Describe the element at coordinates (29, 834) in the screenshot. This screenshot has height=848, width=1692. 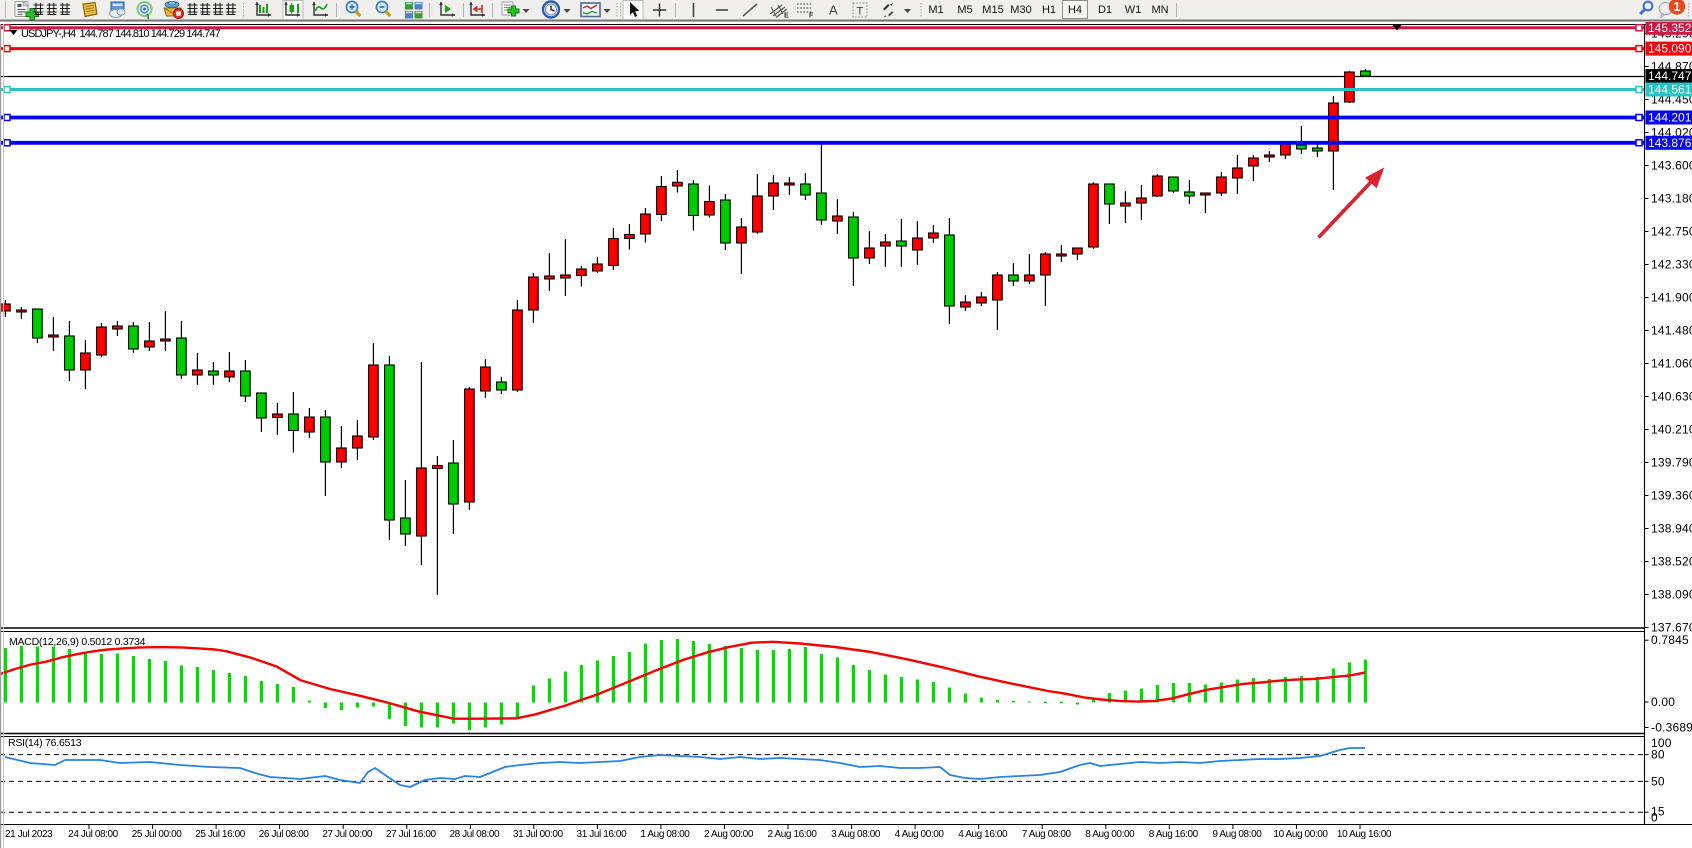
I see `svg-text: 21 Jul 2023` at that location.